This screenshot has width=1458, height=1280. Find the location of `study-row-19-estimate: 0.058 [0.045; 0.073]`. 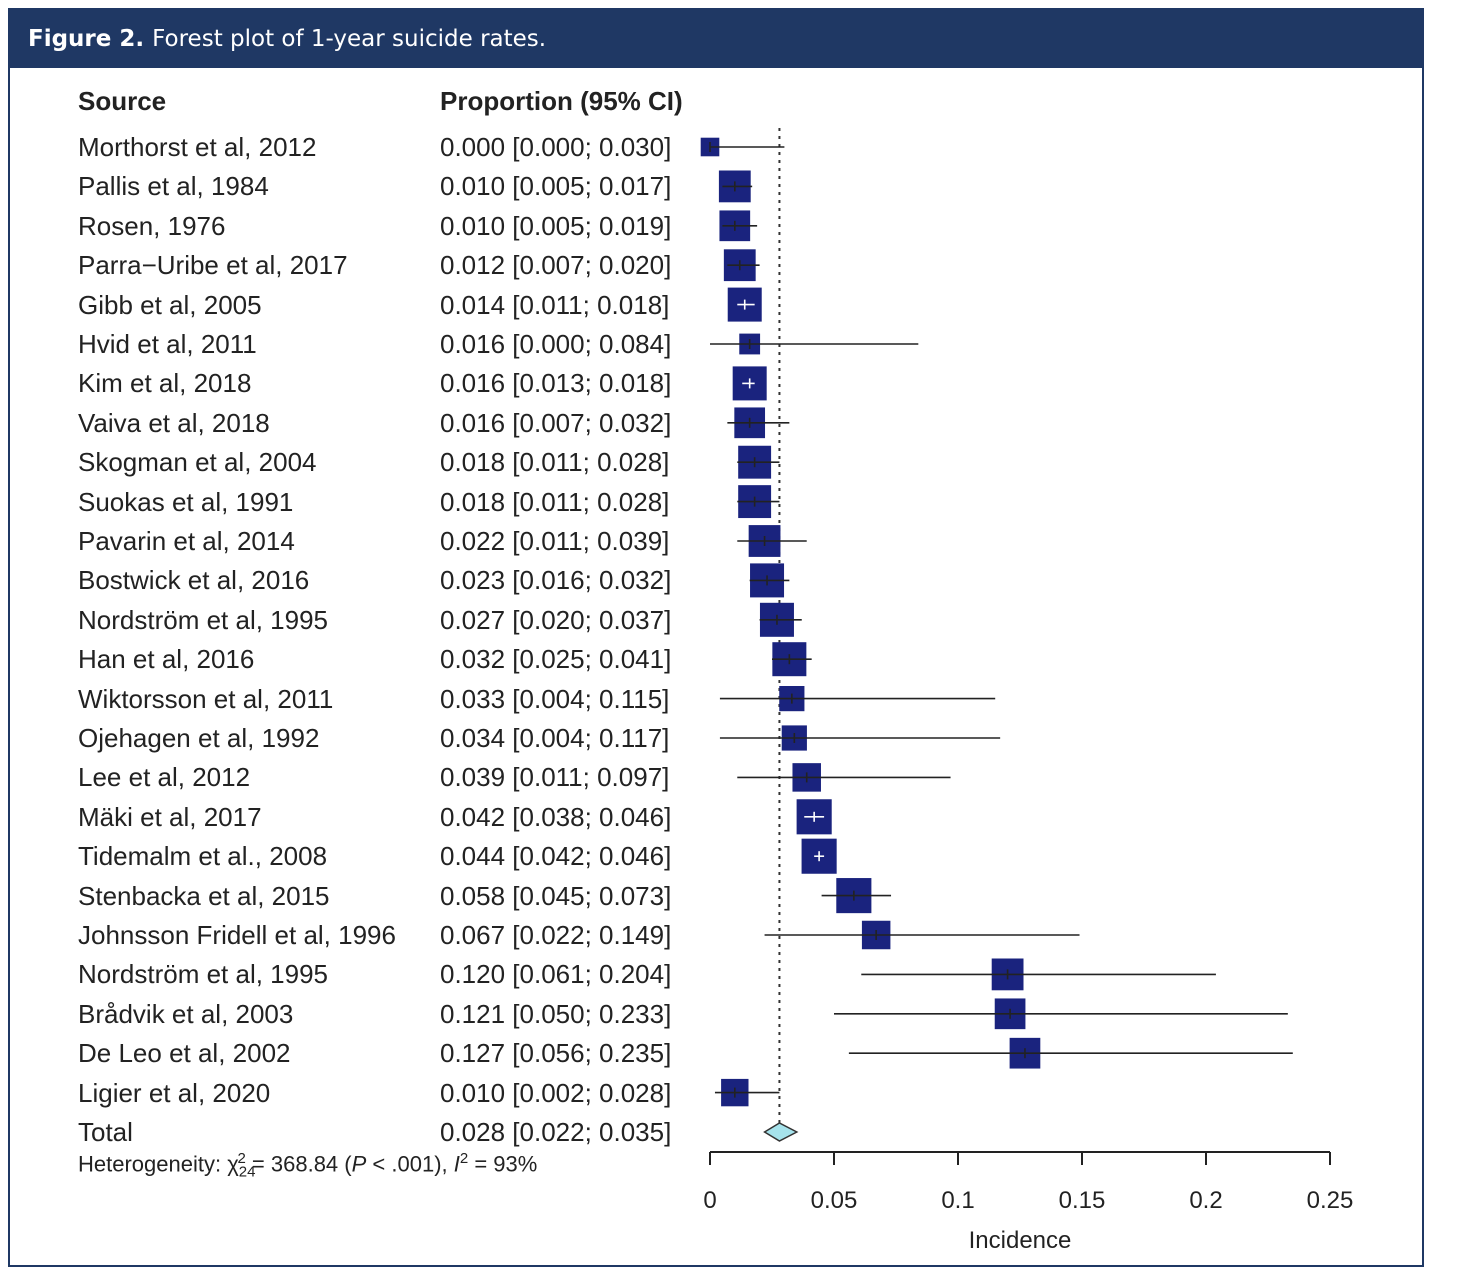

study-row-19-estimate: 0.058 [0.045; 0.073] is located at coordinates (556, 895).